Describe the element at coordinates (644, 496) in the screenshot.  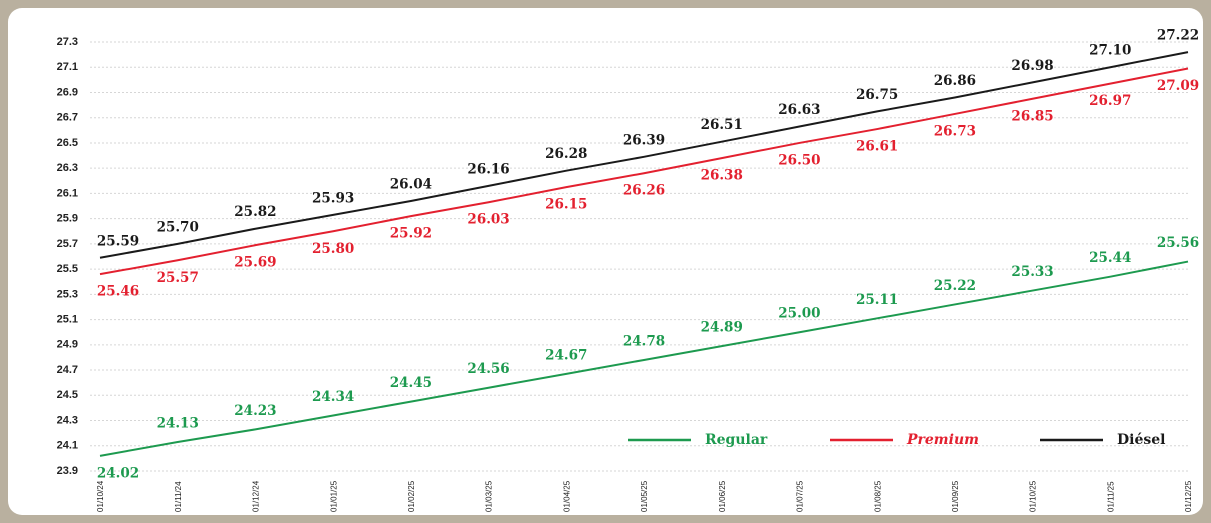
I see `x-tick-label: 01/05/25` at that location.